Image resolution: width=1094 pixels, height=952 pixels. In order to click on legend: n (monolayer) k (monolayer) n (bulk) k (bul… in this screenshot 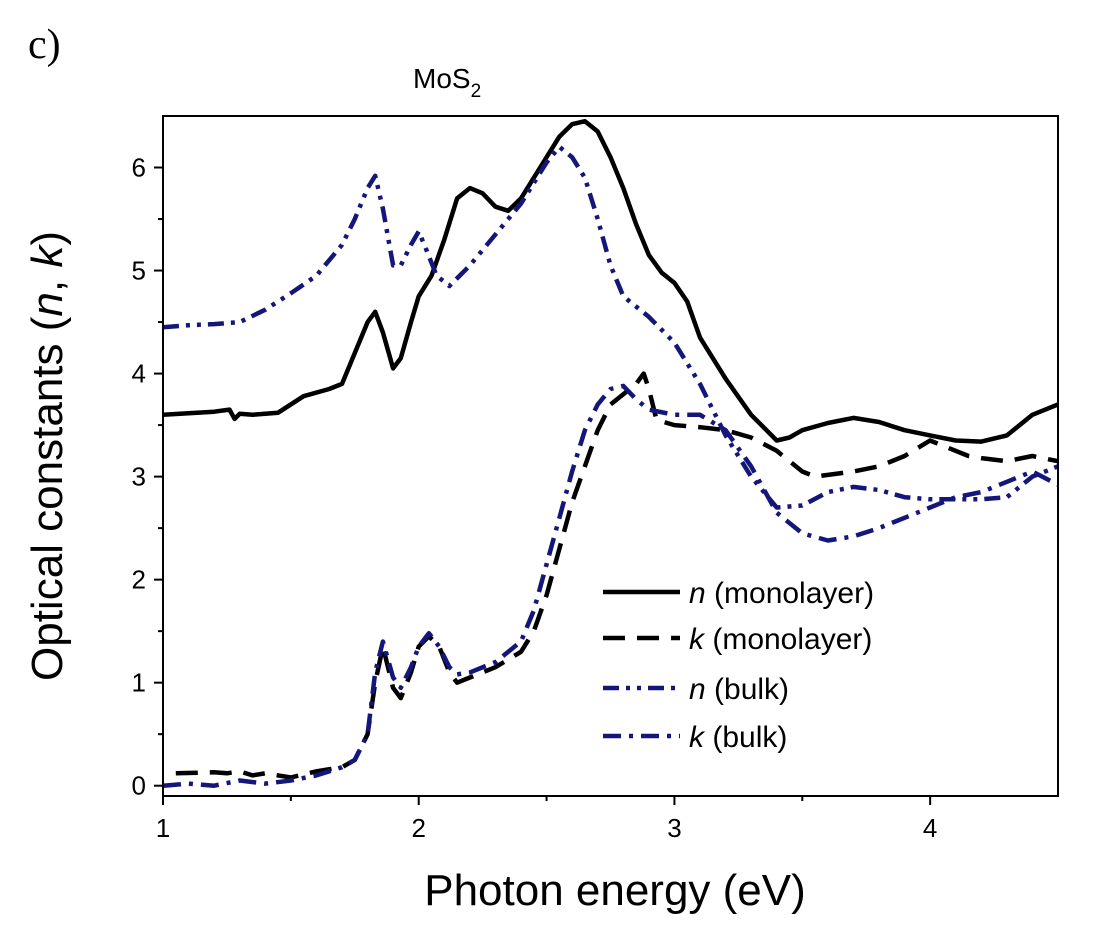, I will do `click(738, 665)`.